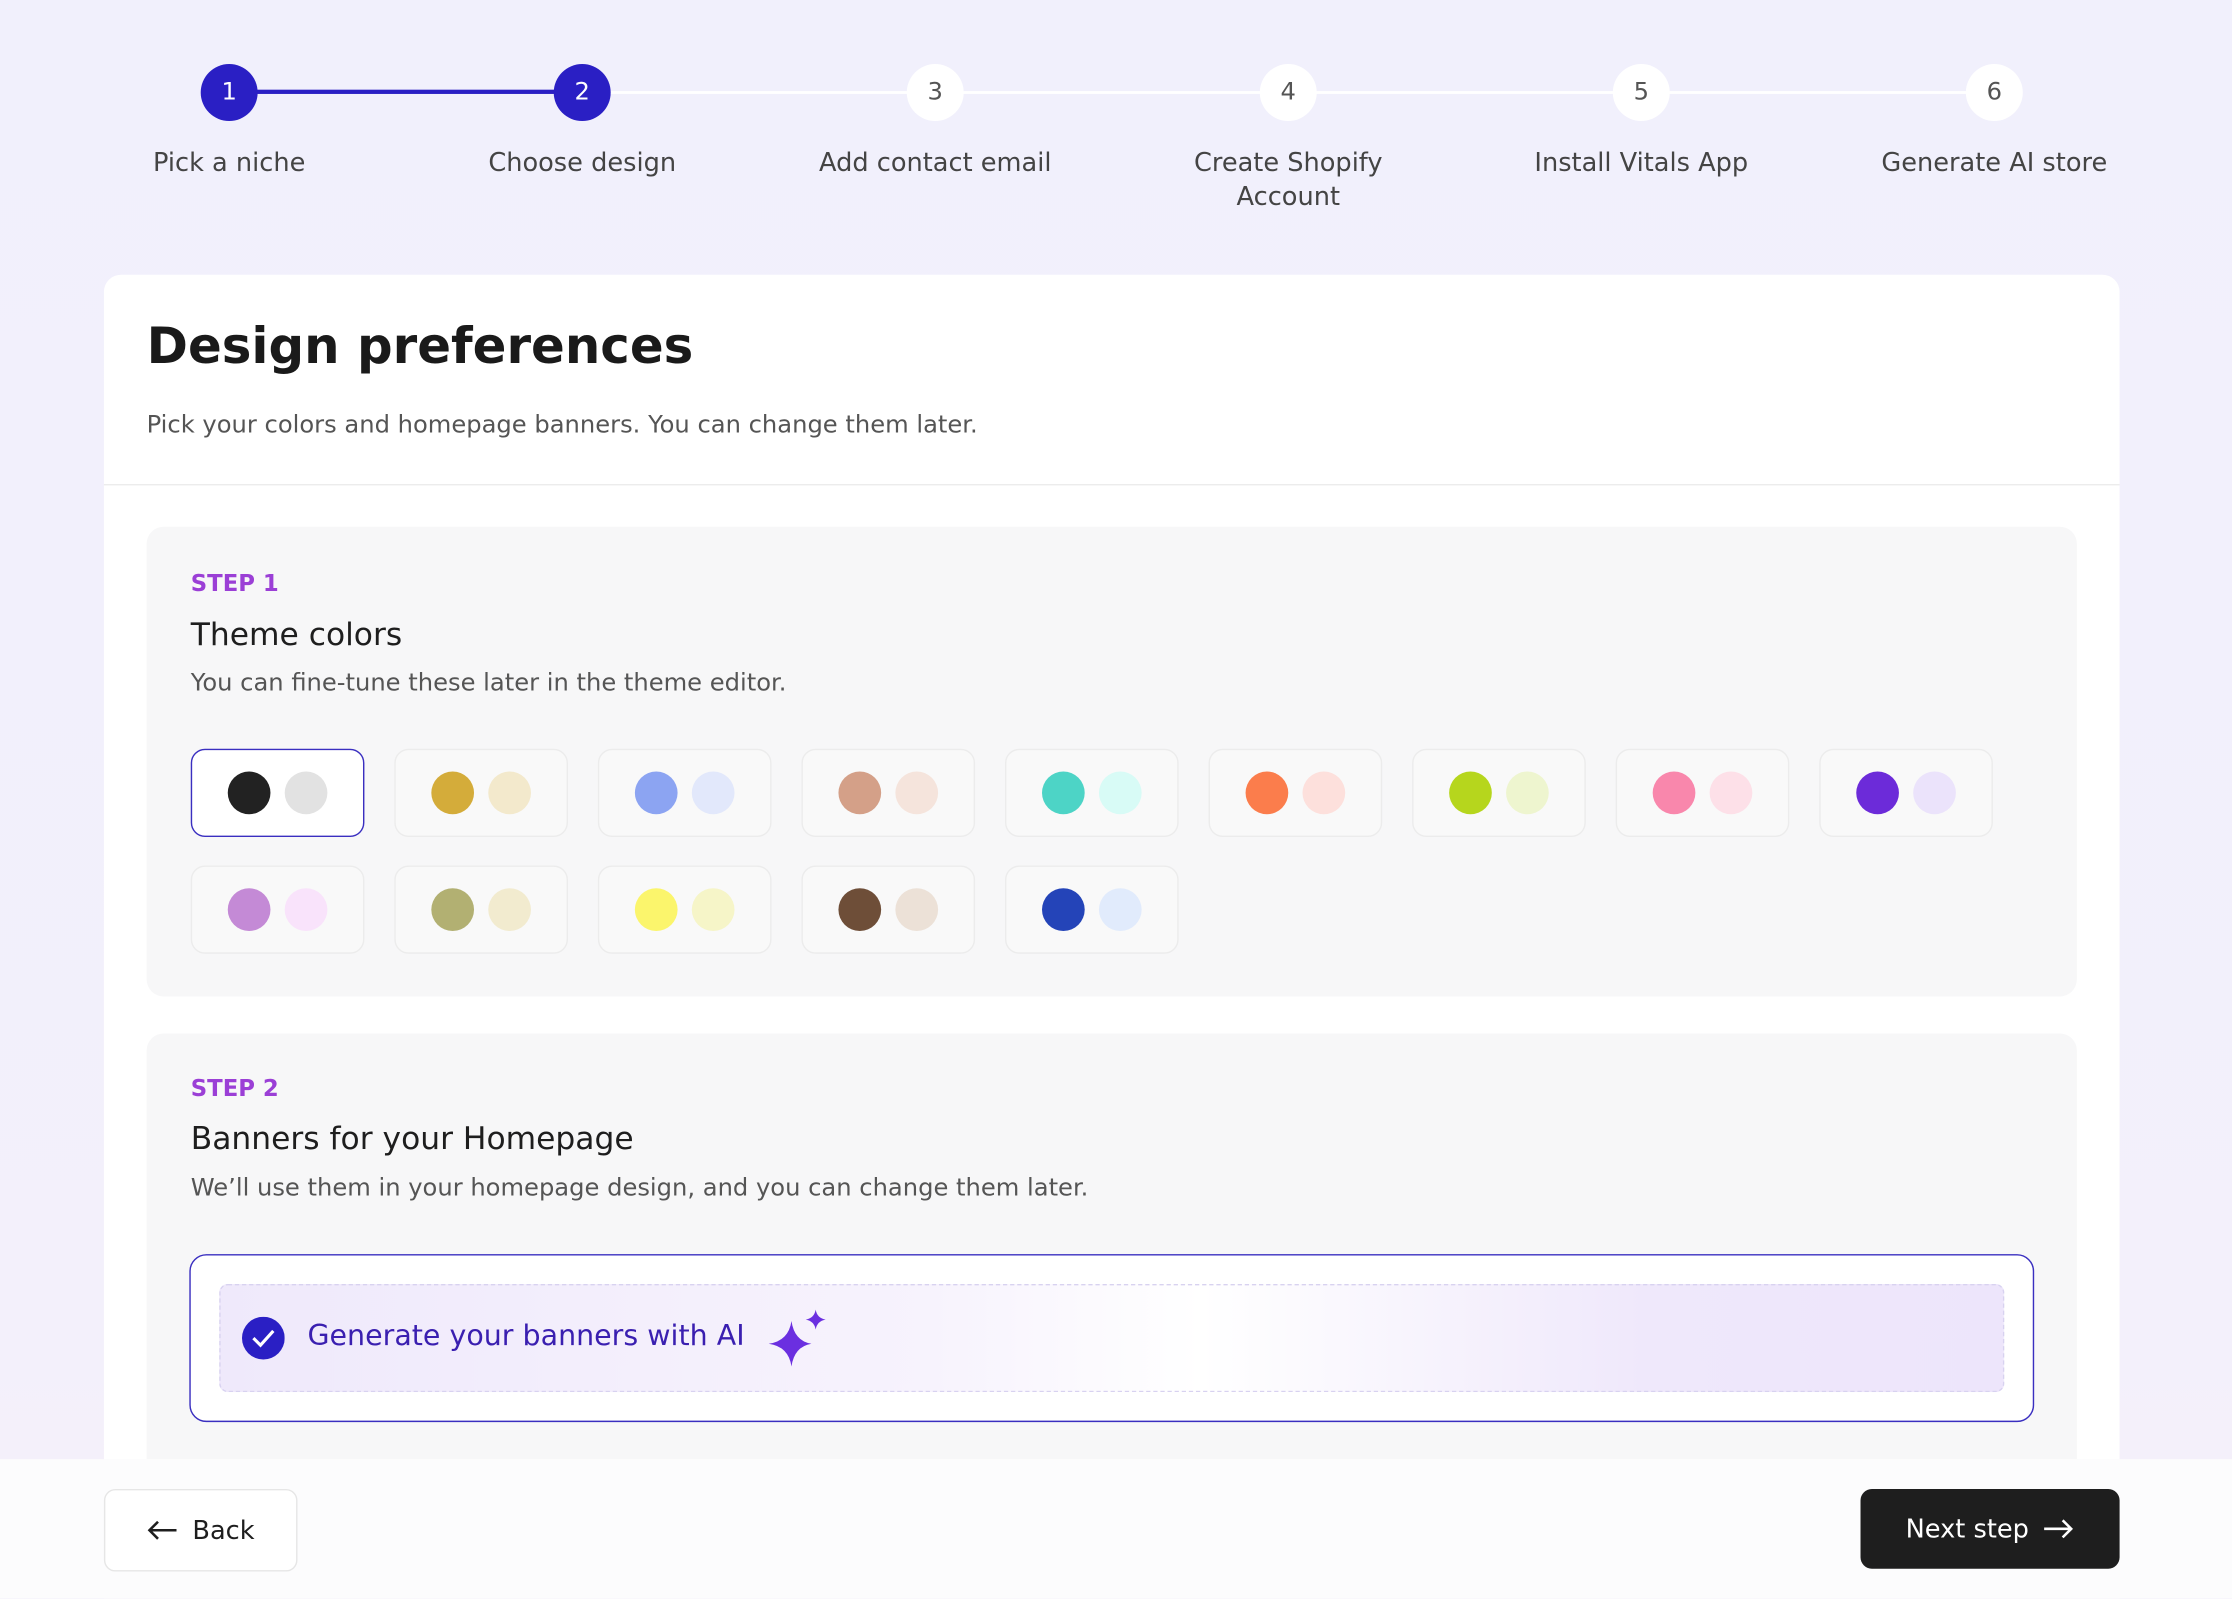 Image resolution: width=2232 pixels, height=1599 pixels. I want to click on ai-option-label: Generate your banners with AI, so click(526, 1335).